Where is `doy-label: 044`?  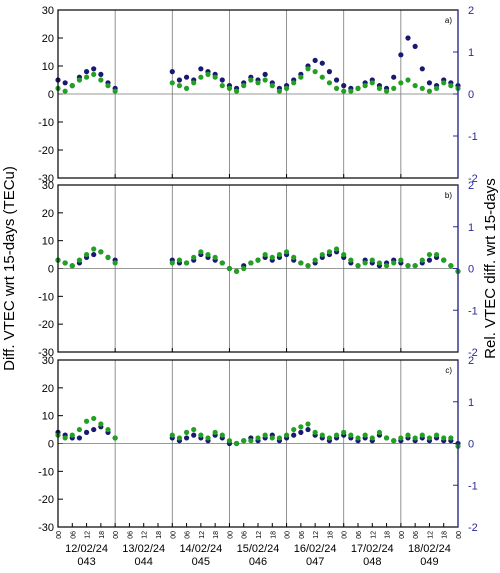
doy-label: 044 is located at coordinates (144, 562).